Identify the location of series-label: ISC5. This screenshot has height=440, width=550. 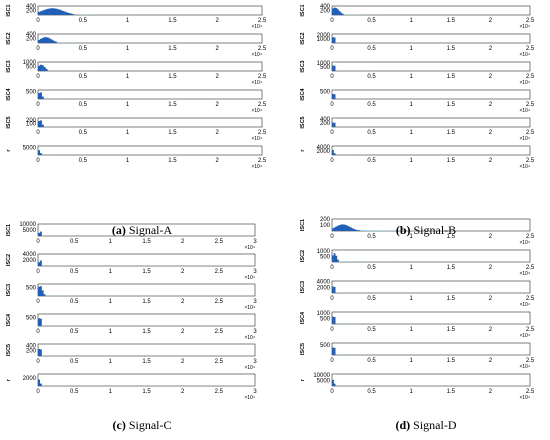
(9, 350).